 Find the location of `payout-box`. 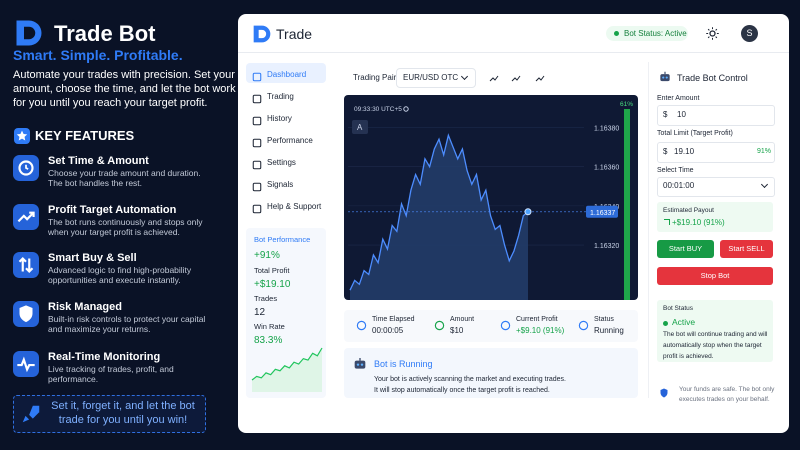

payout-box is located at coordinates (715, 217).